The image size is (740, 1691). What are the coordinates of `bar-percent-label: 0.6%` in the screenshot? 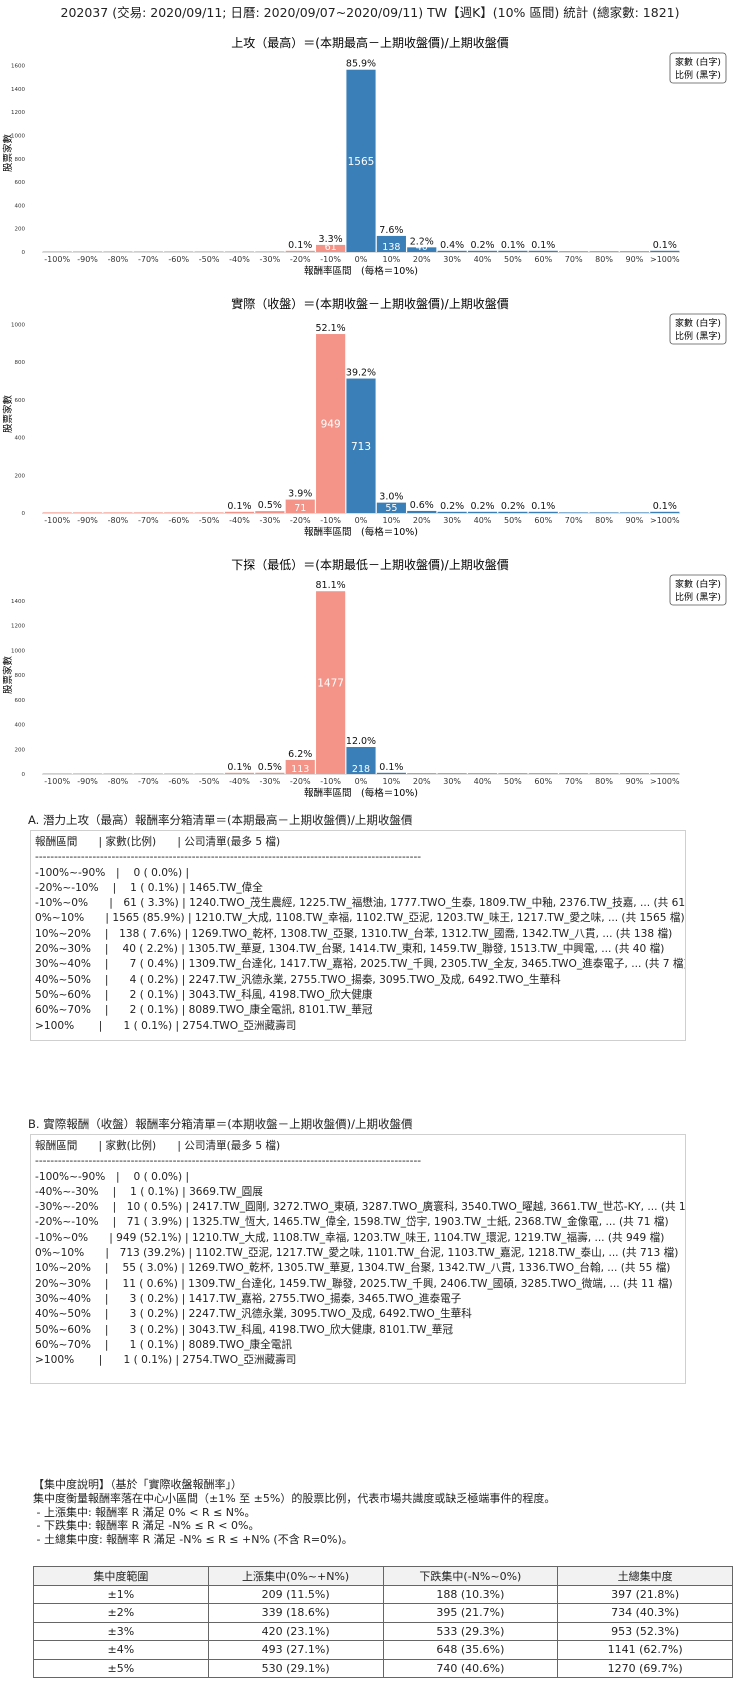 It's located at (422, 505).